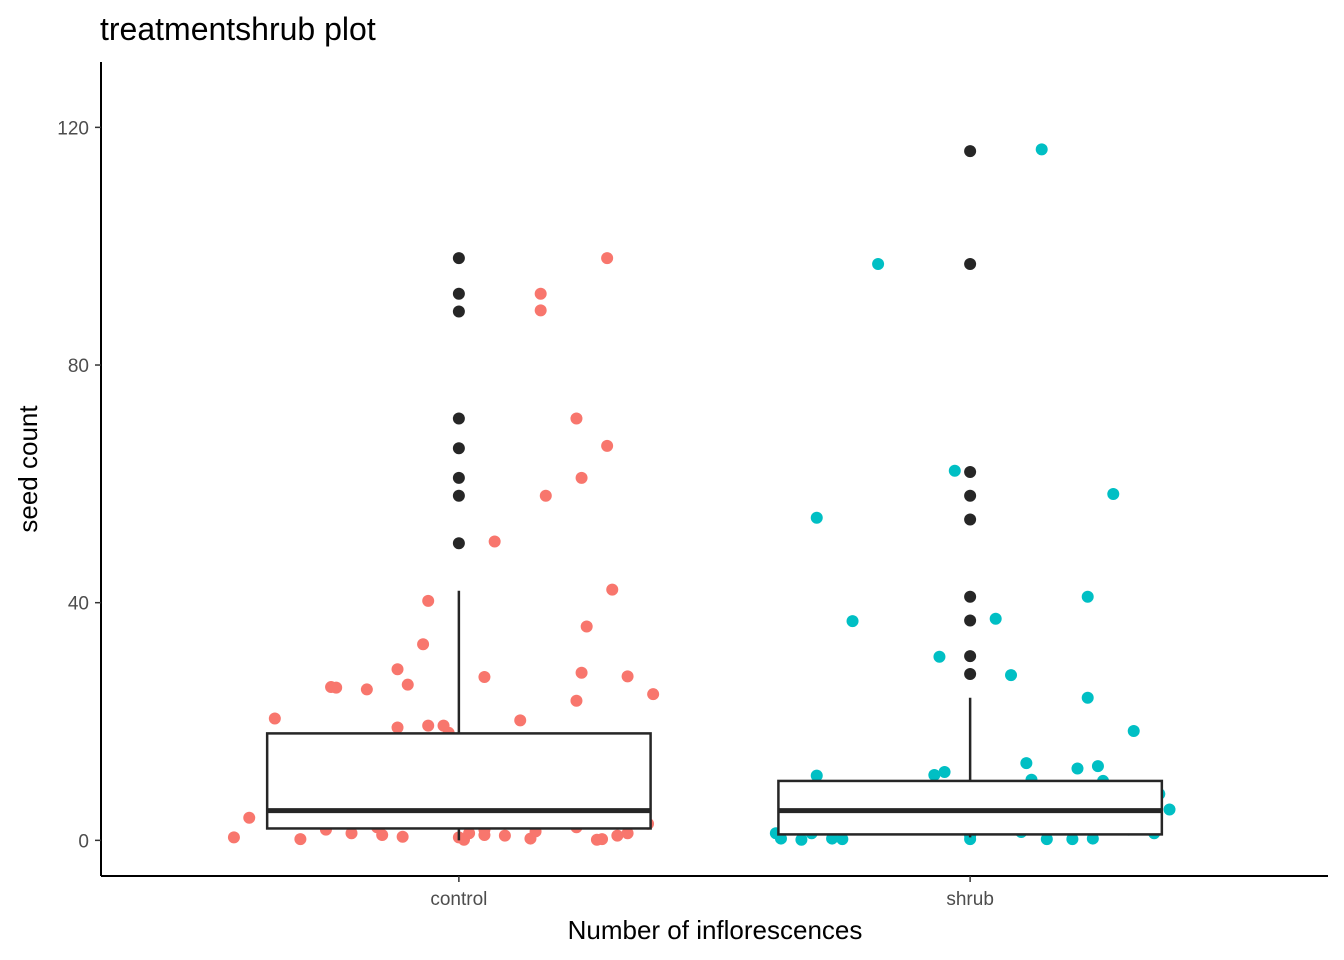 This screenshot has width=1344, height=960. Describe the element at coordinates (73, 128) in the screenshot. I see `y-tick-label: 120` at that location.